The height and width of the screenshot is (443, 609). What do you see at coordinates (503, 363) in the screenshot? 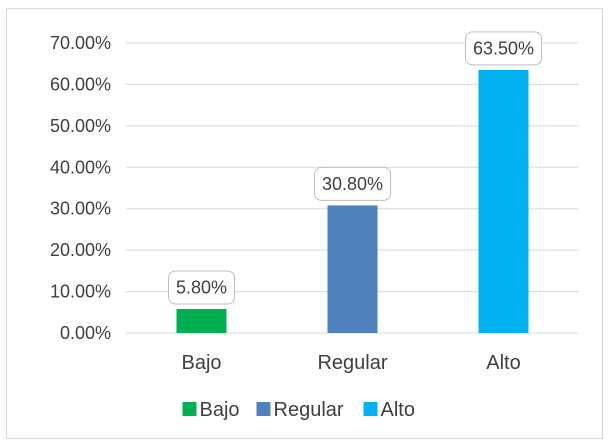
I see `x-tick-label: Alto` at bounding box center [503, 363].